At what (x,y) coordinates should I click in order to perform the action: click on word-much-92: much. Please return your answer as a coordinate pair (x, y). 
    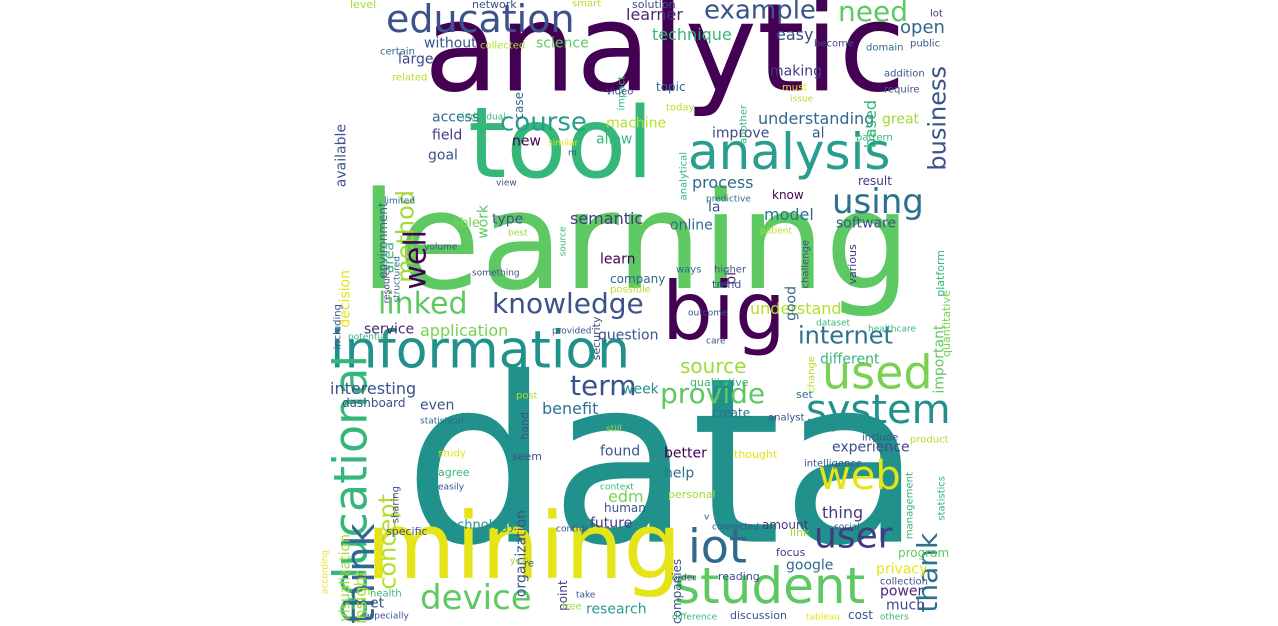
    Looking at the image, I should click on (905, 606).